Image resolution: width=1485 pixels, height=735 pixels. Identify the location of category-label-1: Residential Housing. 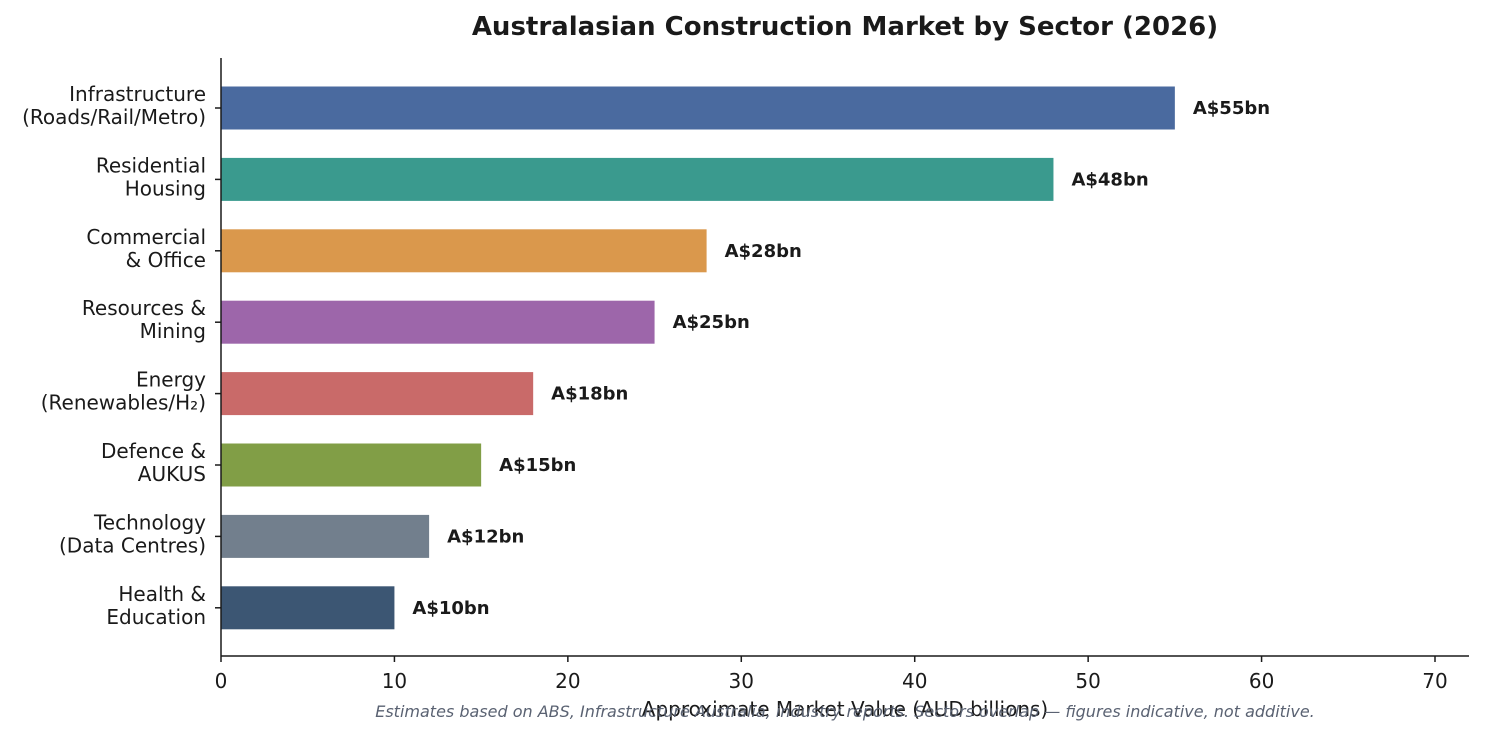
(151, 176).